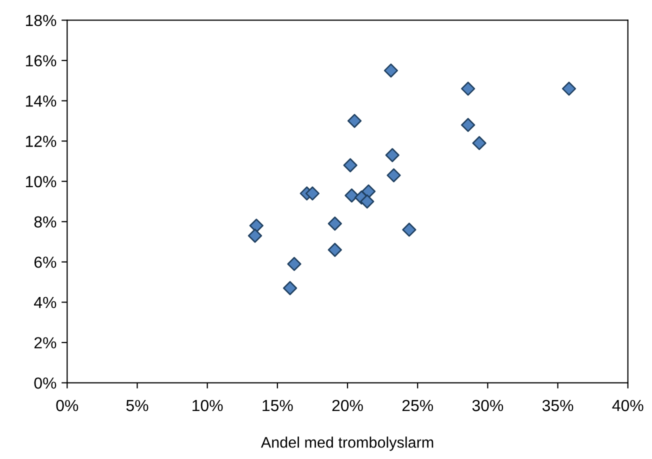 This screenshot has height=459, width=652. What do you see at coordinates (628, 406) in the screenshot?
I see `x-tick-label: 40%` at bounding box center [628, 406].